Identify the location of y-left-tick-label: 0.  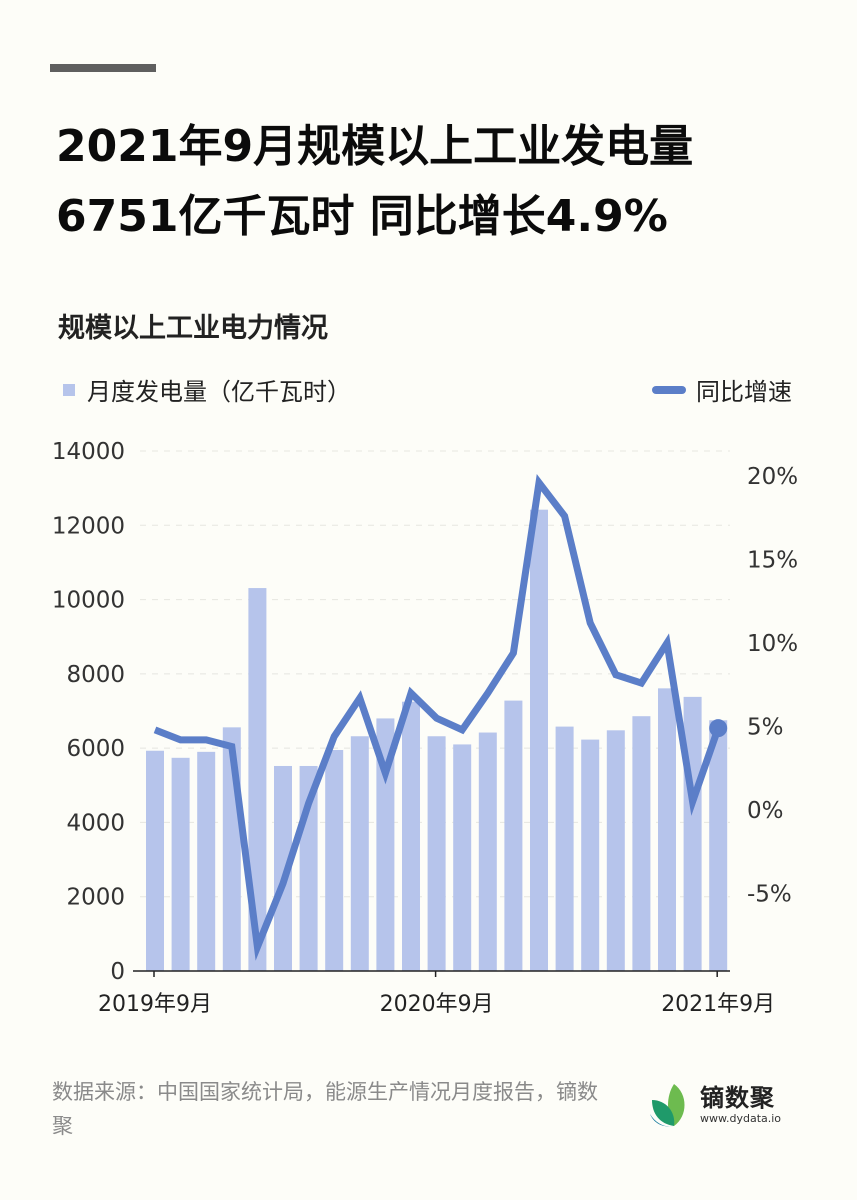
(117, 972).